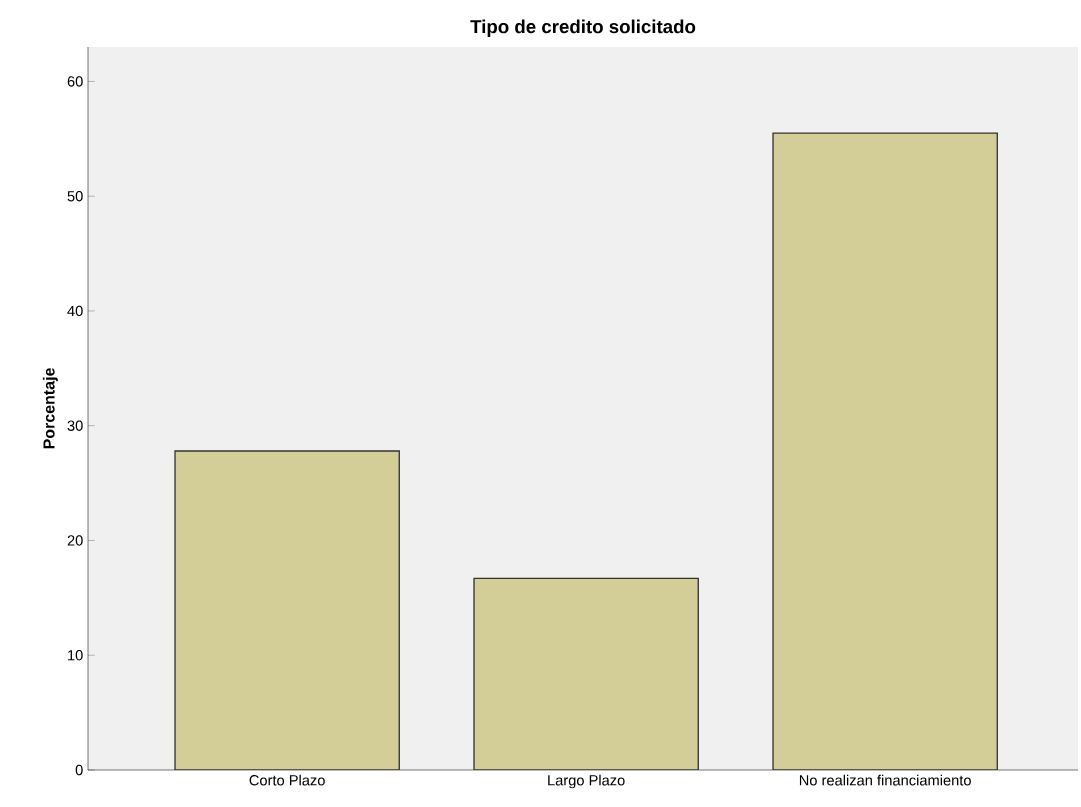 This screenshot has width=1081, height=807. Describe the element at coordinates (583, 28) in the screenshot. I see `chart-title: Tipo de credito solicitado` at that location.